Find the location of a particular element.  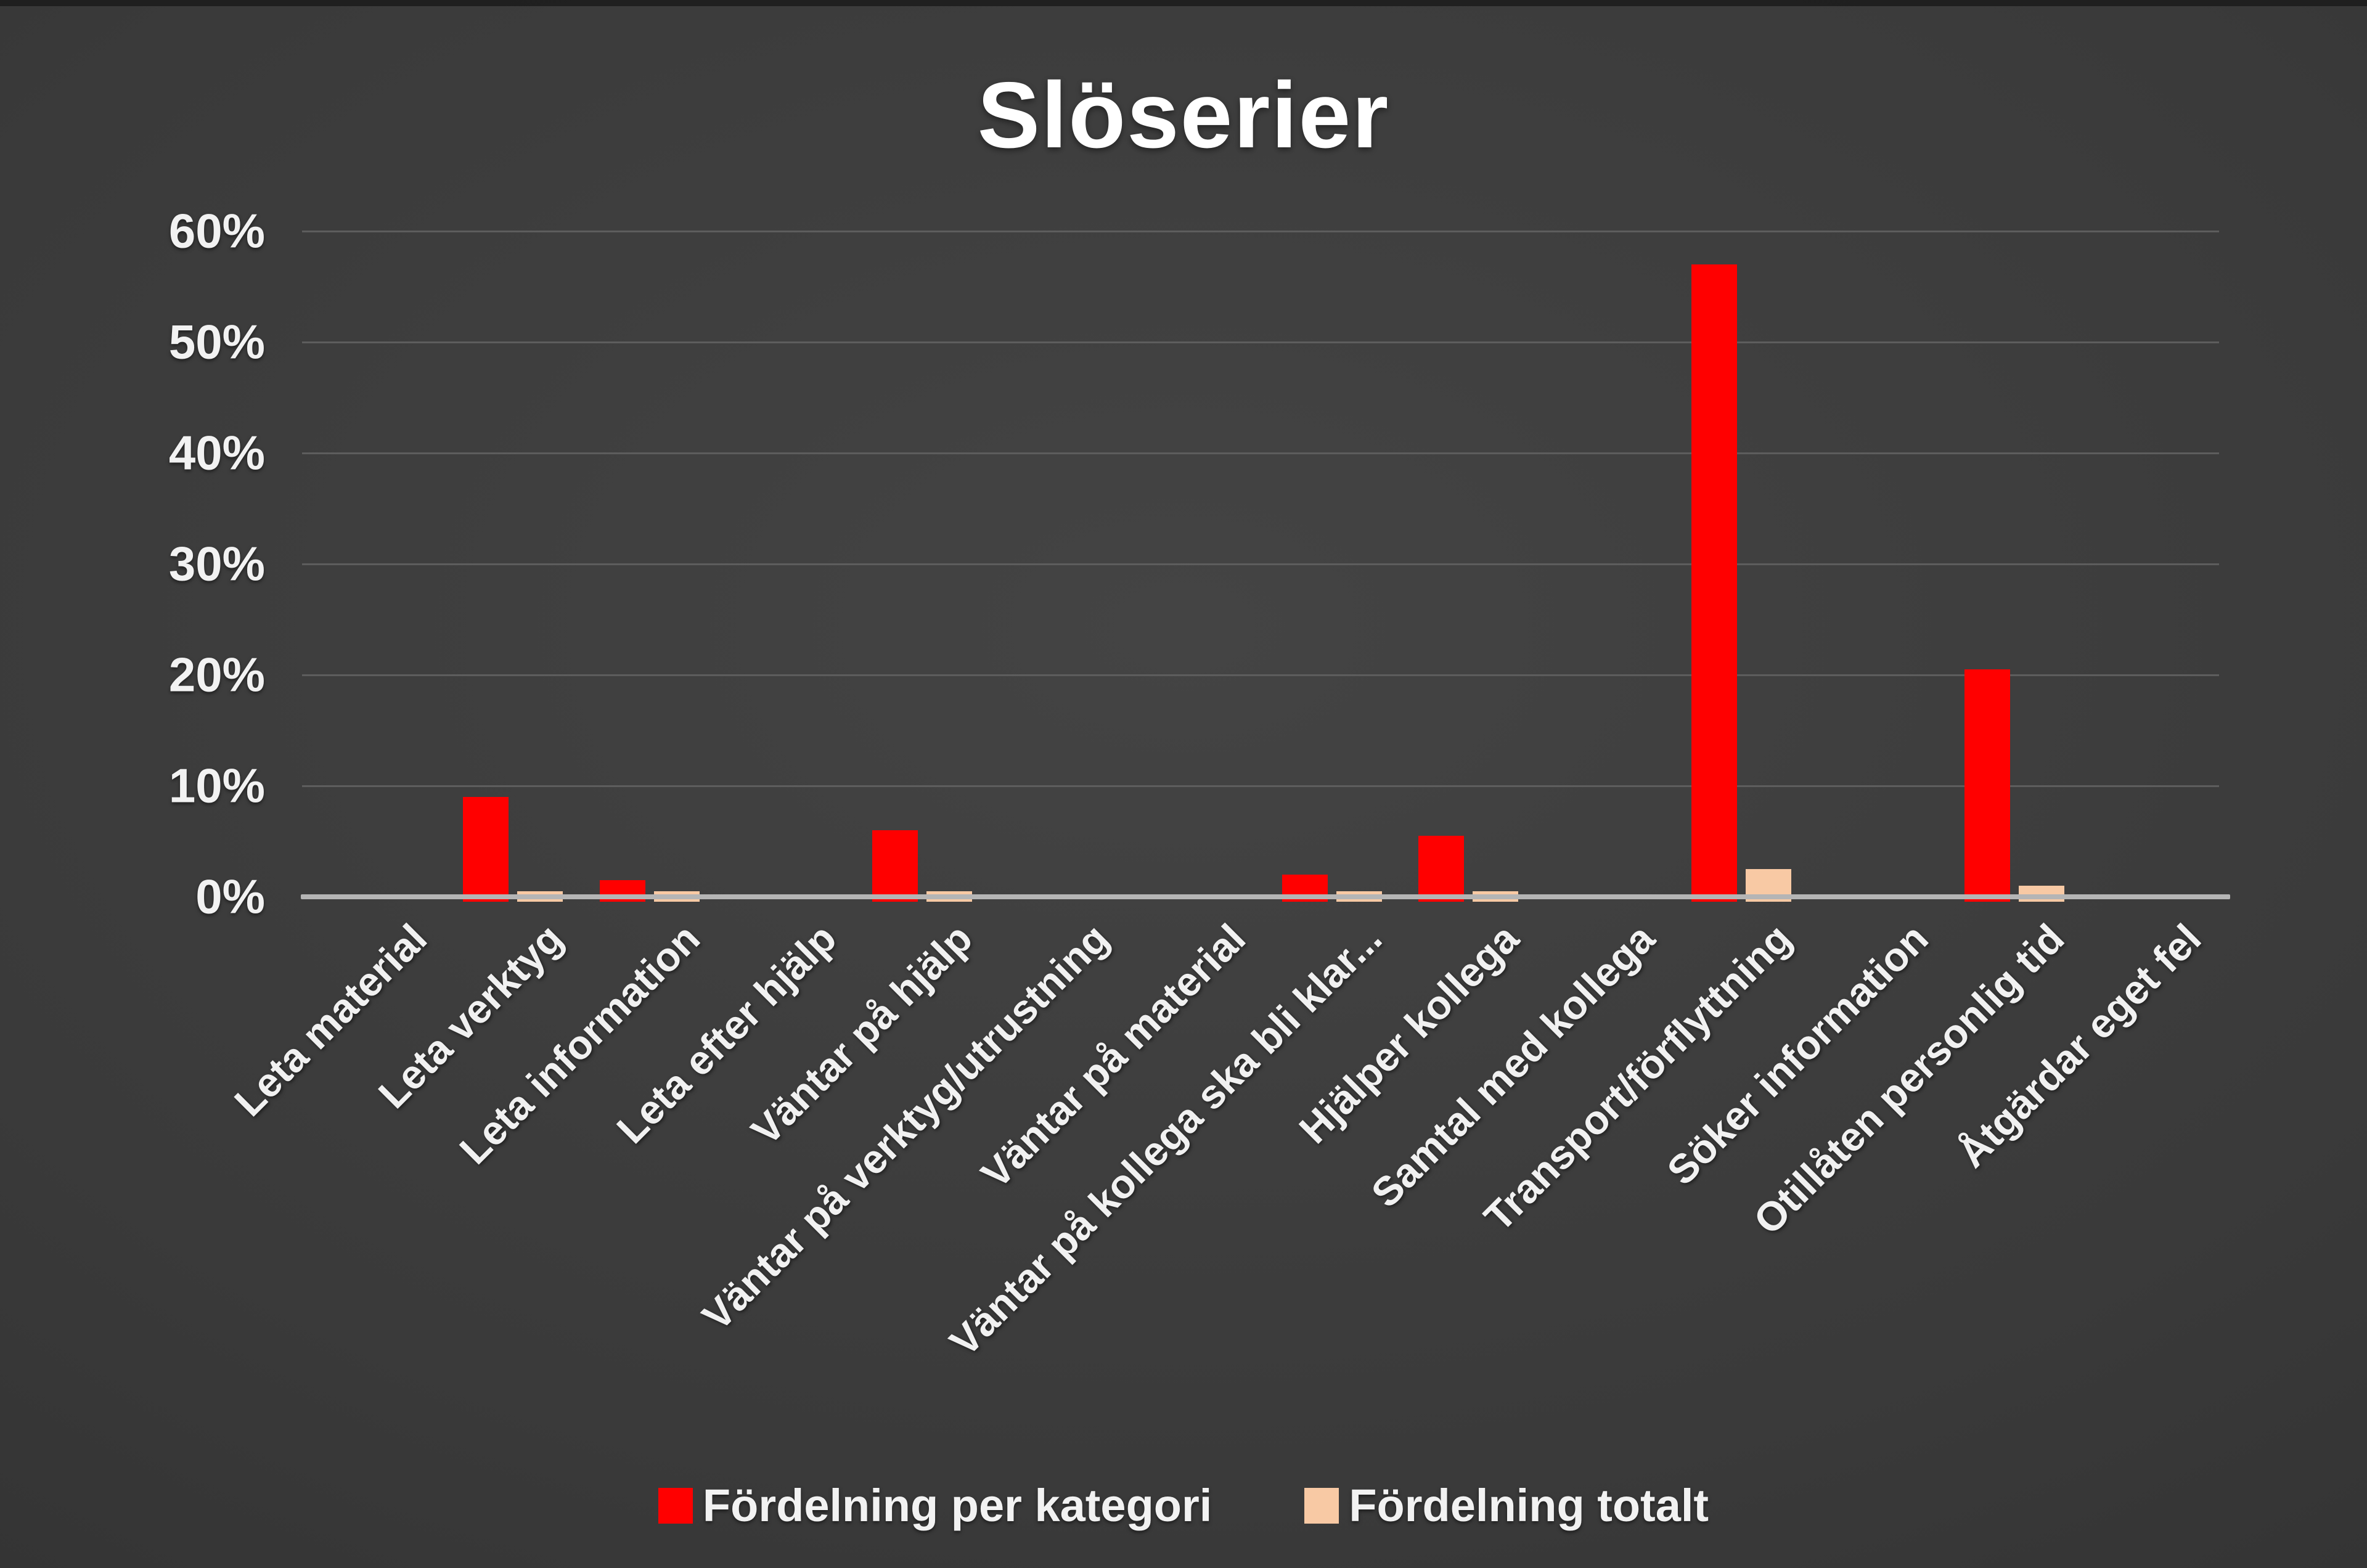

gridline-10% is located at coordinates (1261, 786).